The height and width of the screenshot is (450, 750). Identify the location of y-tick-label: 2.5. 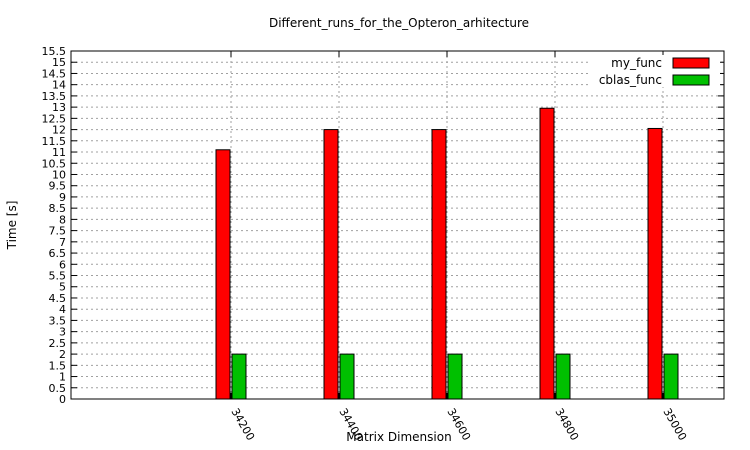
(58, 343).